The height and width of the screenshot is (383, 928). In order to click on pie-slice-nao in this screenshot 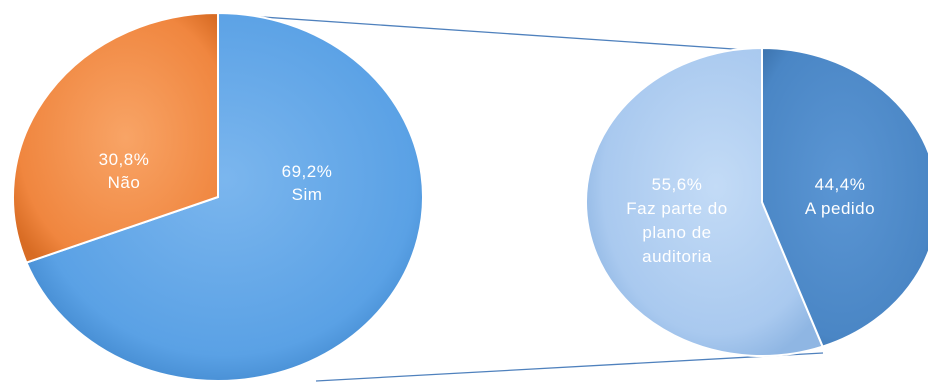, I will do `click(115, 137)`.